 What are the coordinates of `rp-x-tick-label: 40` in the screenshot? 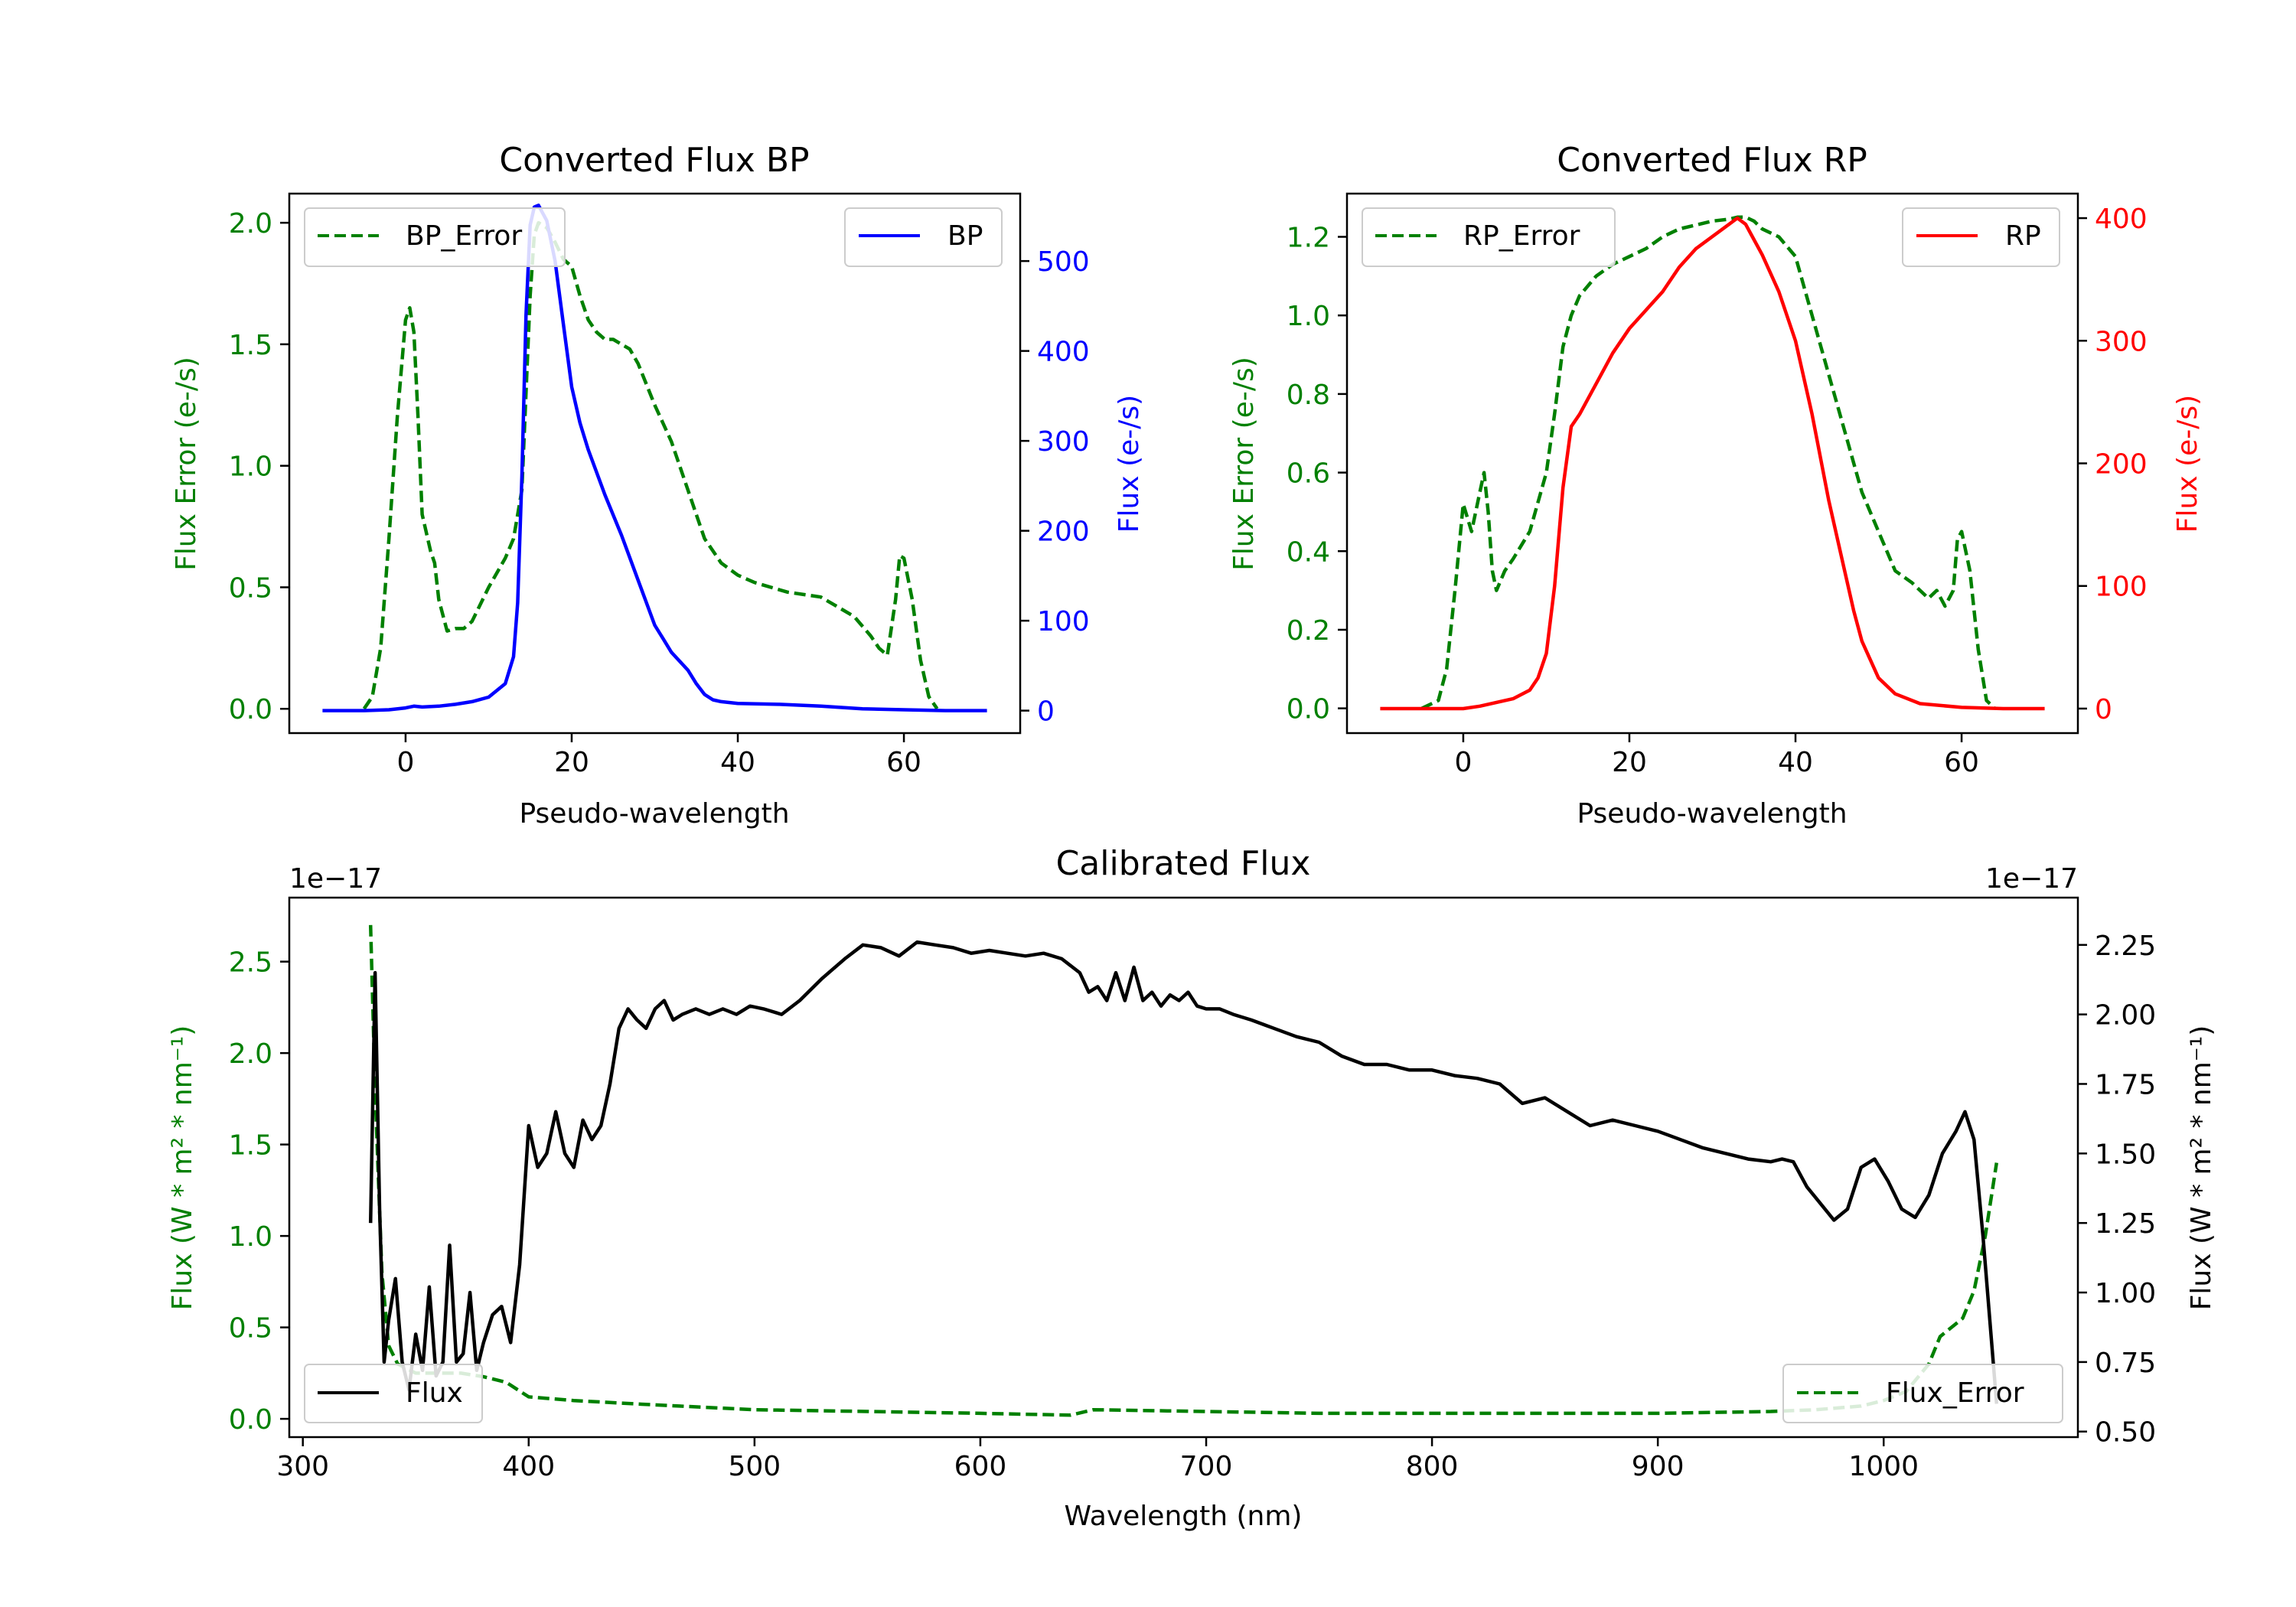 It's located at (1795, 762).